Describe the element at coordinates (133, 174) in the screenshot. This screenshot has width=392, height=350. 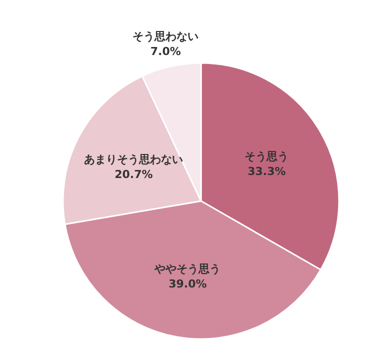
I see `data-label: 20.7%` at that location.